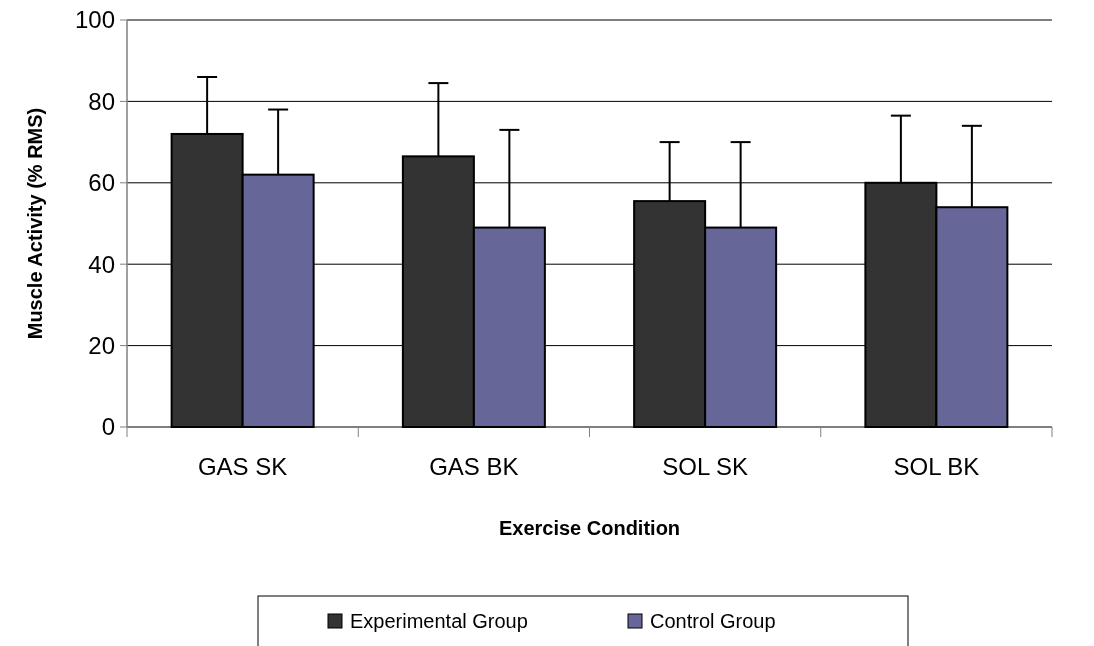 This screenshot has height=646, width=1094. What do you see at coordinates (589, 528) in the screenshot?
I see `x-axis-title: Exercise Condition` at bounding box center [589, 528].